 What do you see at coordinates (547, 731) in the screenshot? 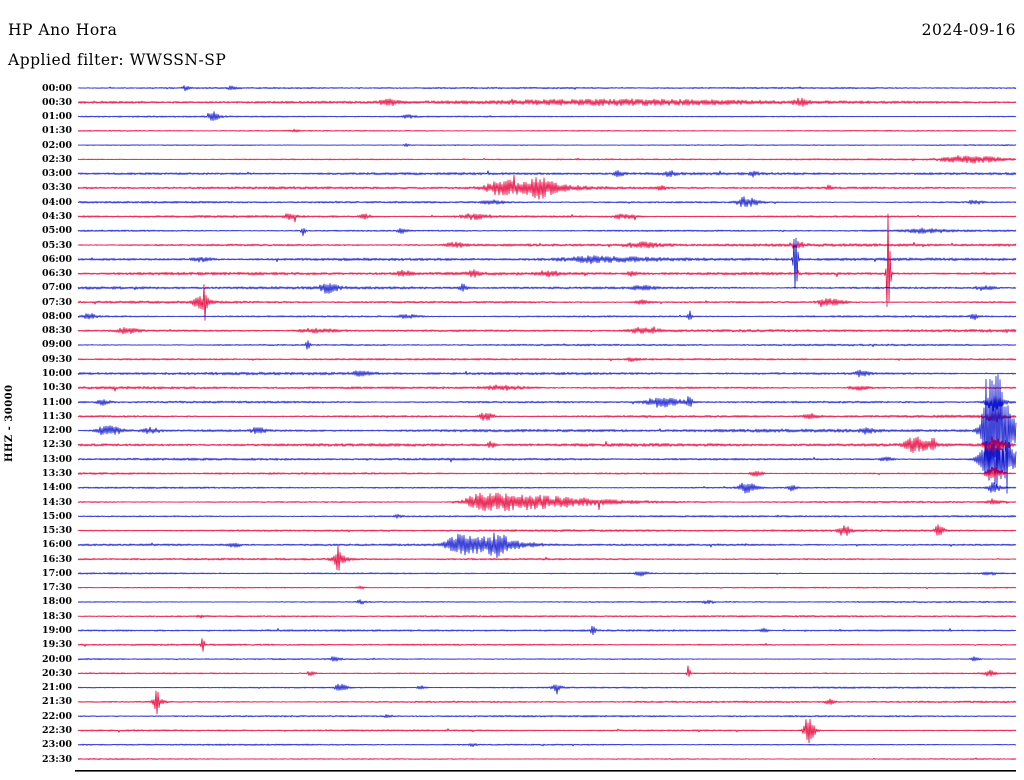
I see `seismogram-trace-22:30` at bounding box center [547, 731].